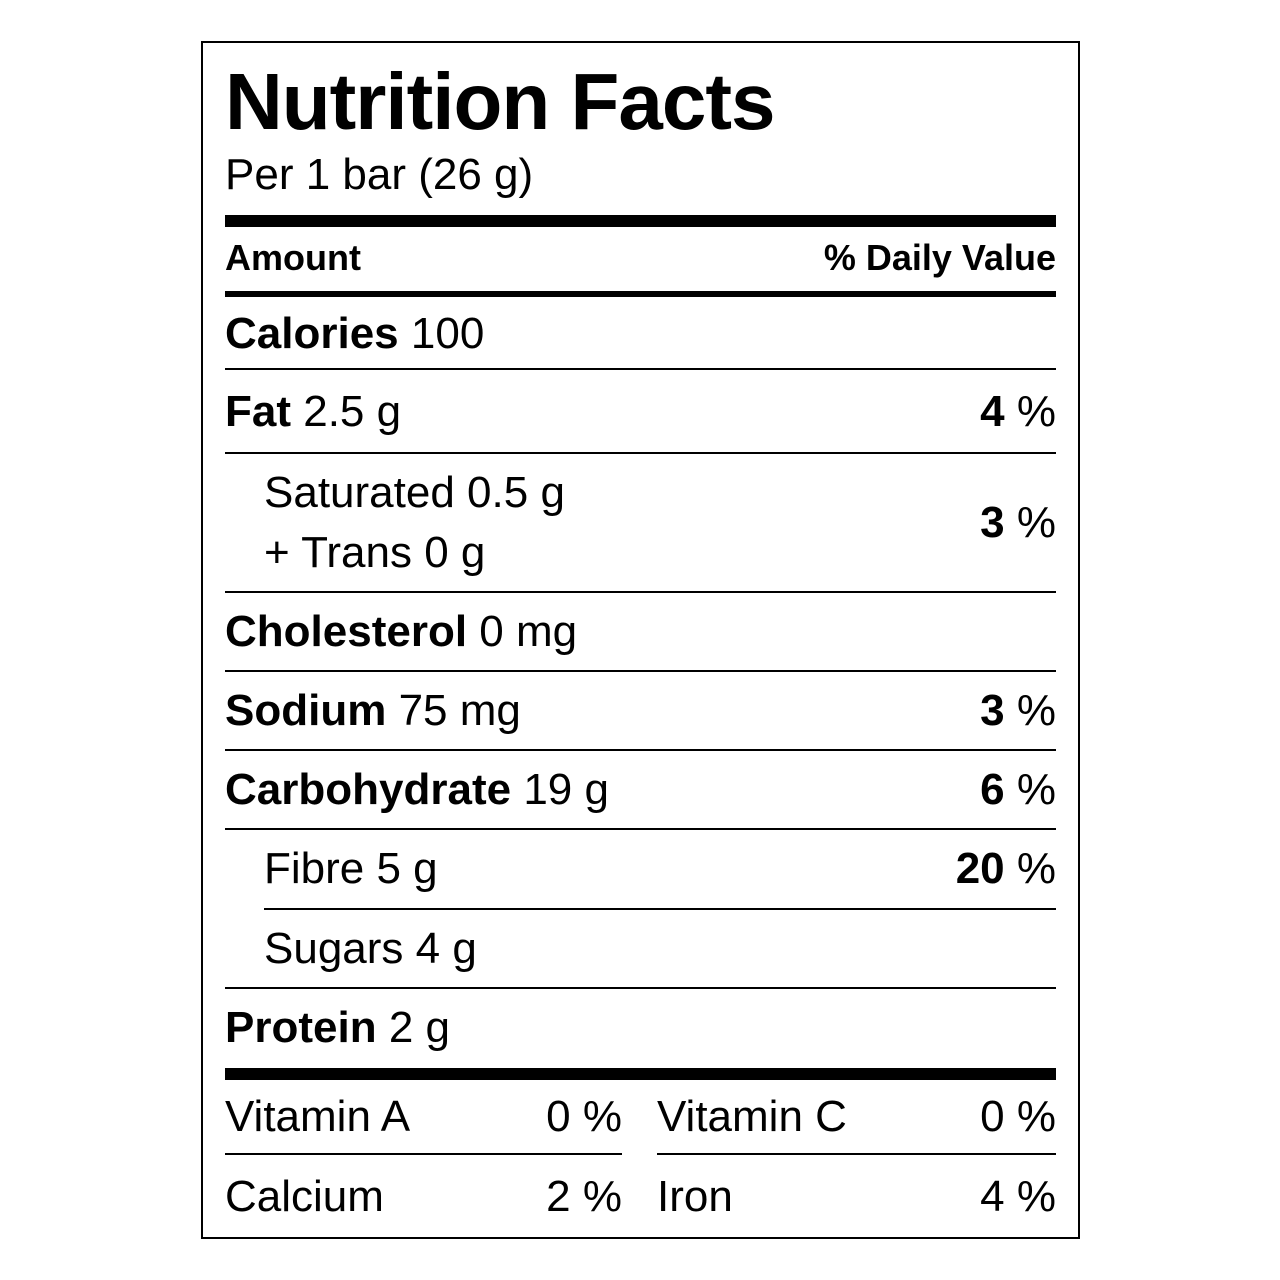  I want to click on nutrient-name: Fibre, so click(314, 868).